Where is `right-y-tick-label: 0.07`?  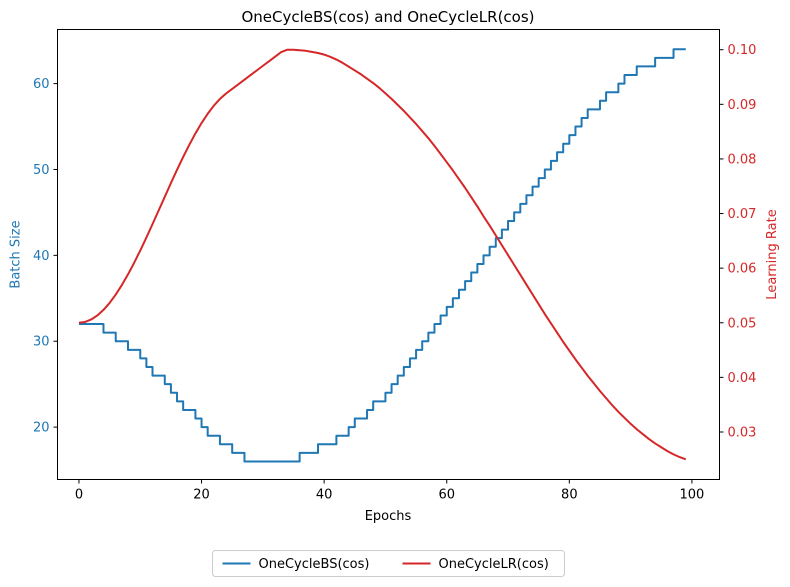
right-y-tick-label: 0.07 is located at coordinates (742, 214).